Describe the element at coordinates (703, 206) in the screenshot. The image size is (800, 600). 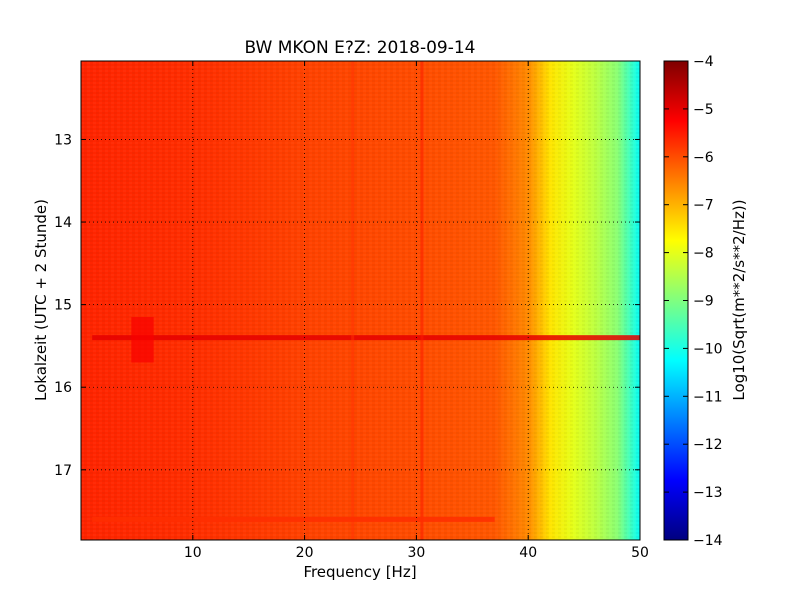
I see `colorbar-tick-label: −7` at that location.